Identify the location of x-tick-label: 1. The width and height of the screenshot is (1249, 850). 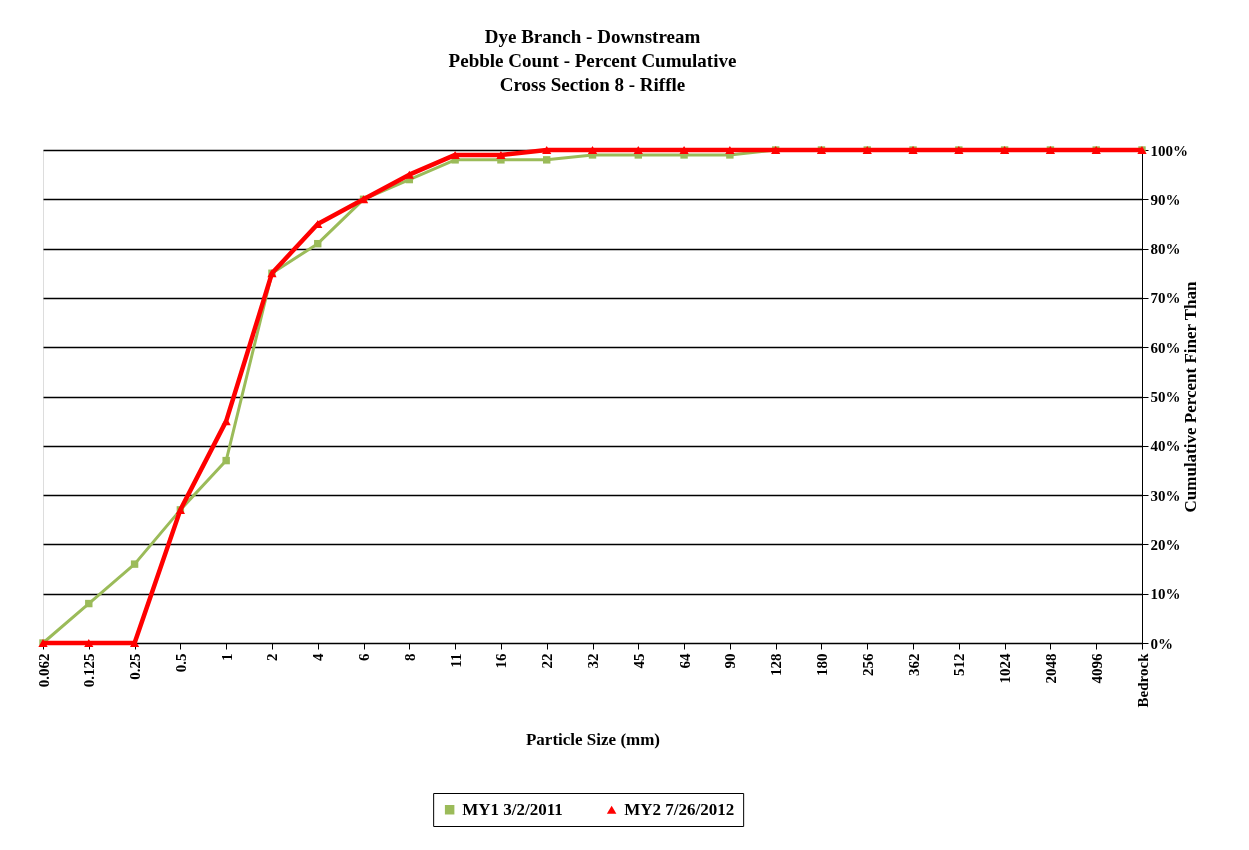
(226, 657).